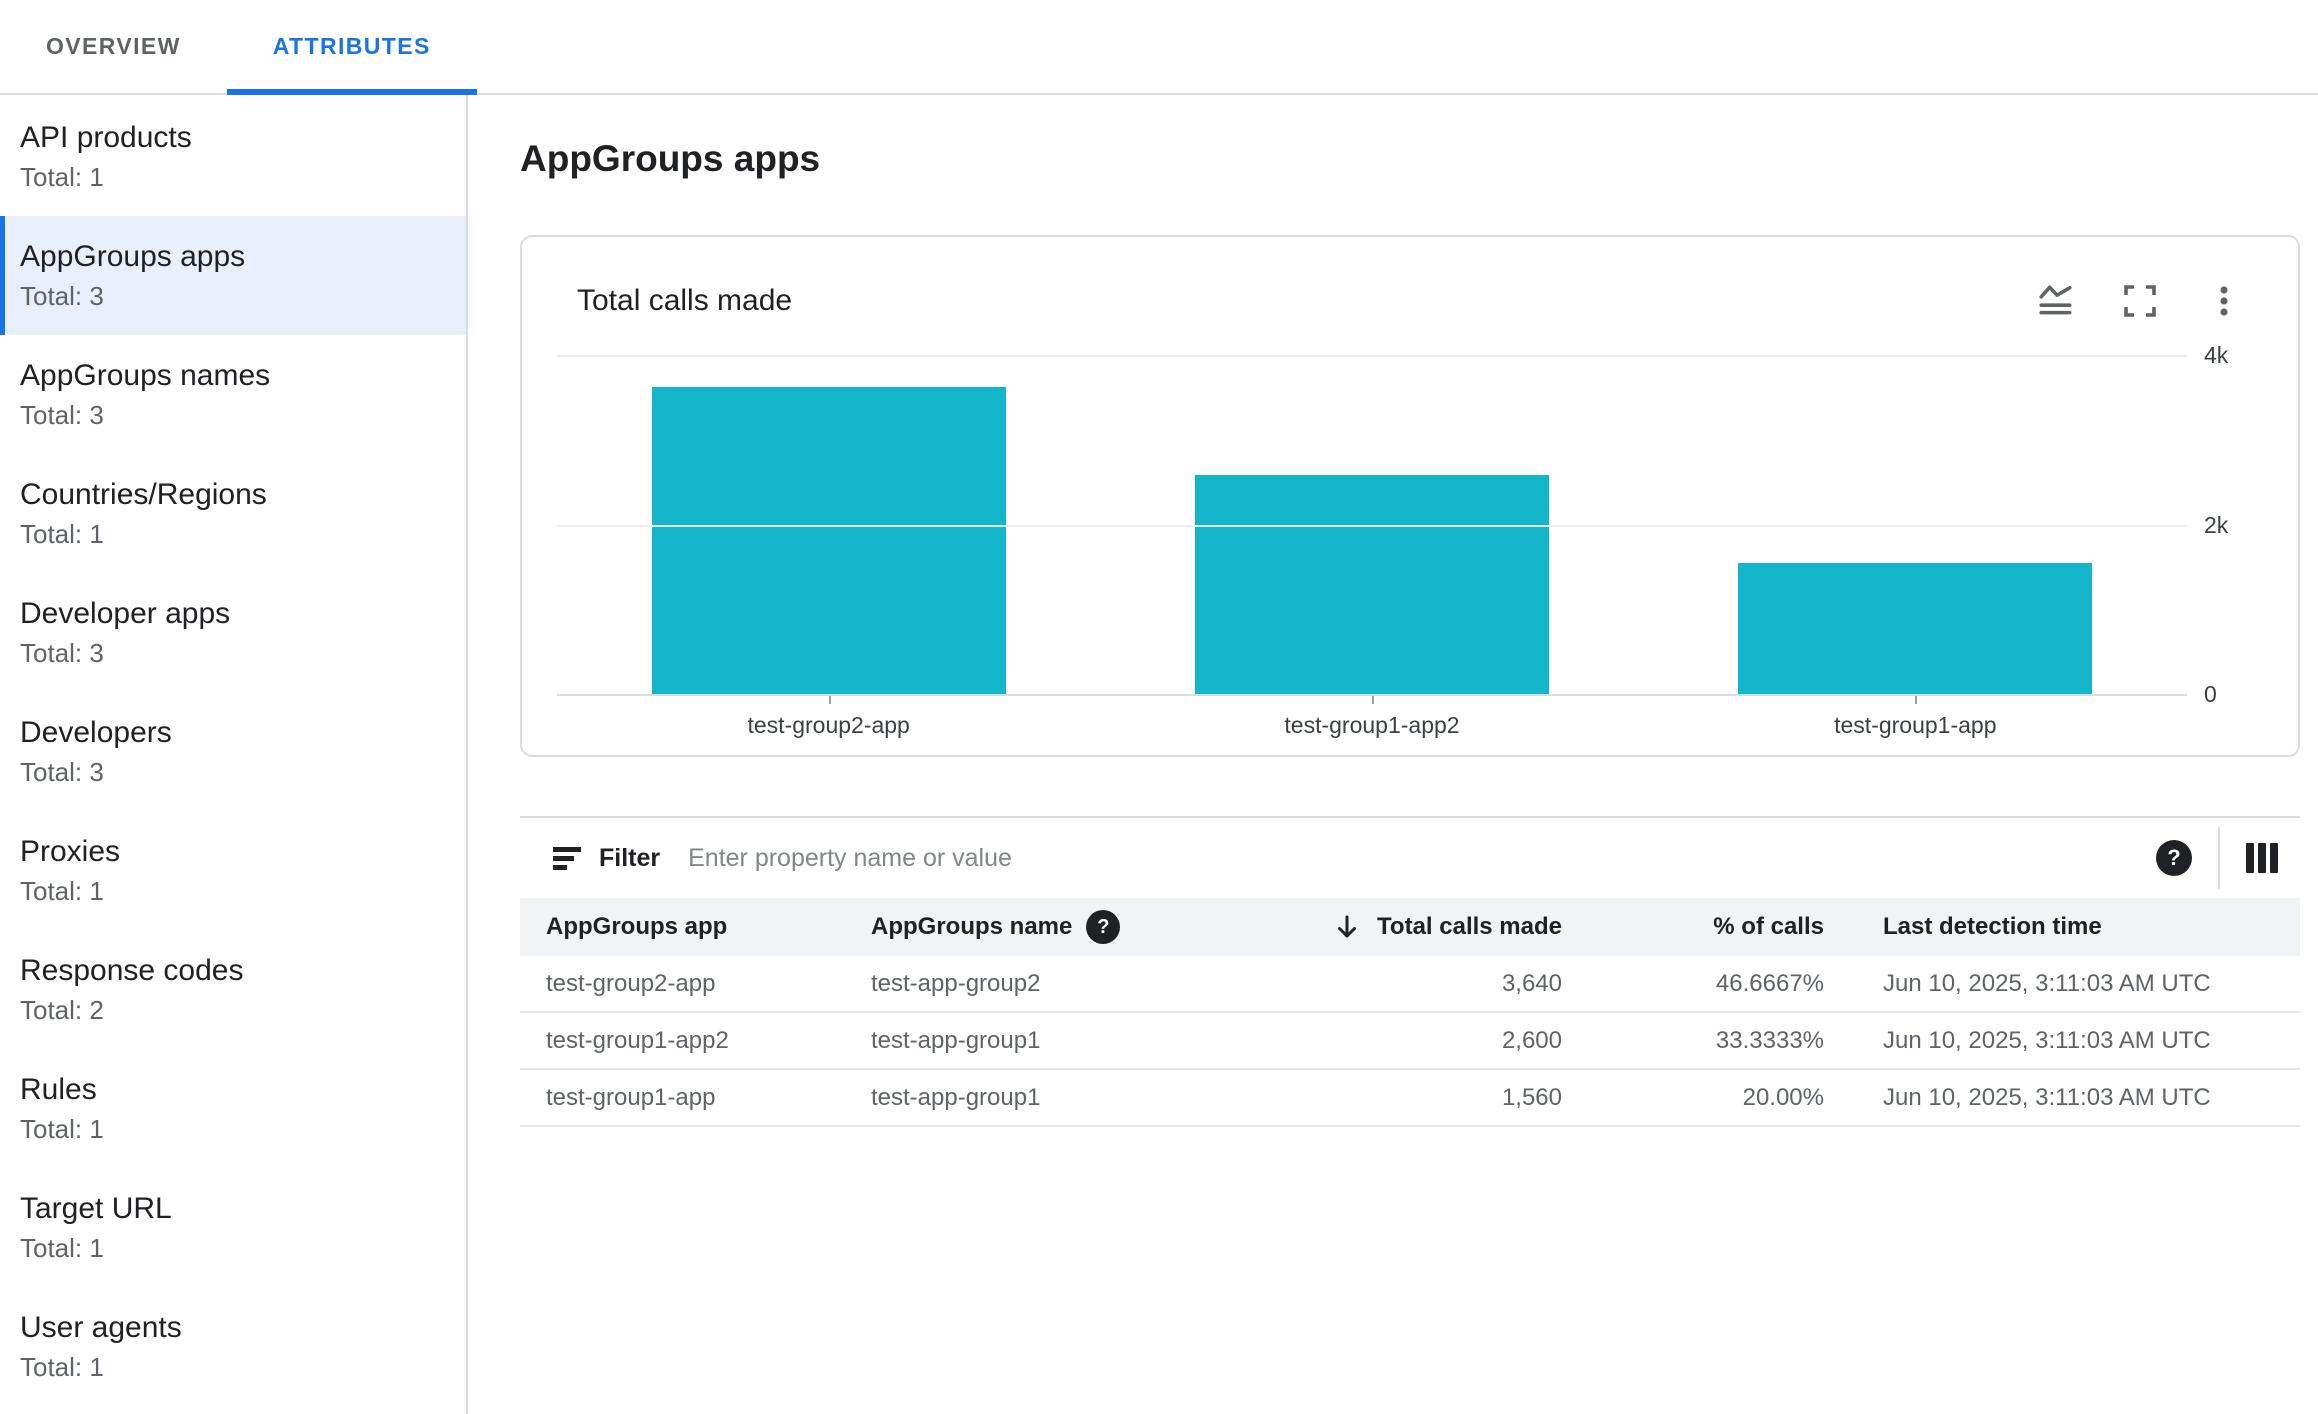  I want to click on bar-slot: test-group1-app2, so click(1371, 547).